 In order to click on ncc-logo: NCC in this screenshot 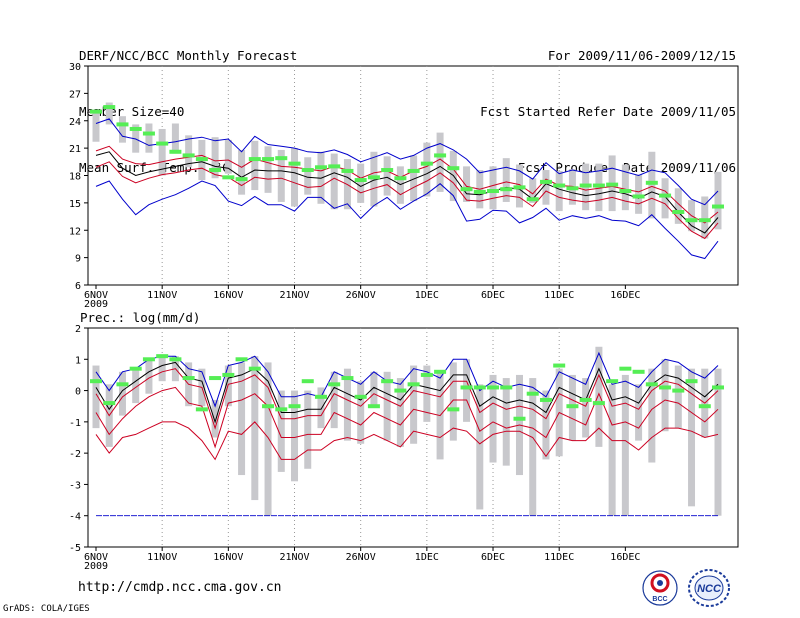, I will do `click(709, 588)`.